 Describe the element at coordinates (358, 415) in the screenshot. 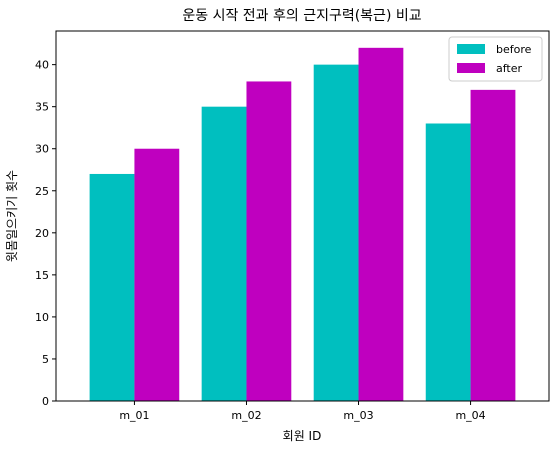

I see `x-tick-label: m_03` at that location.